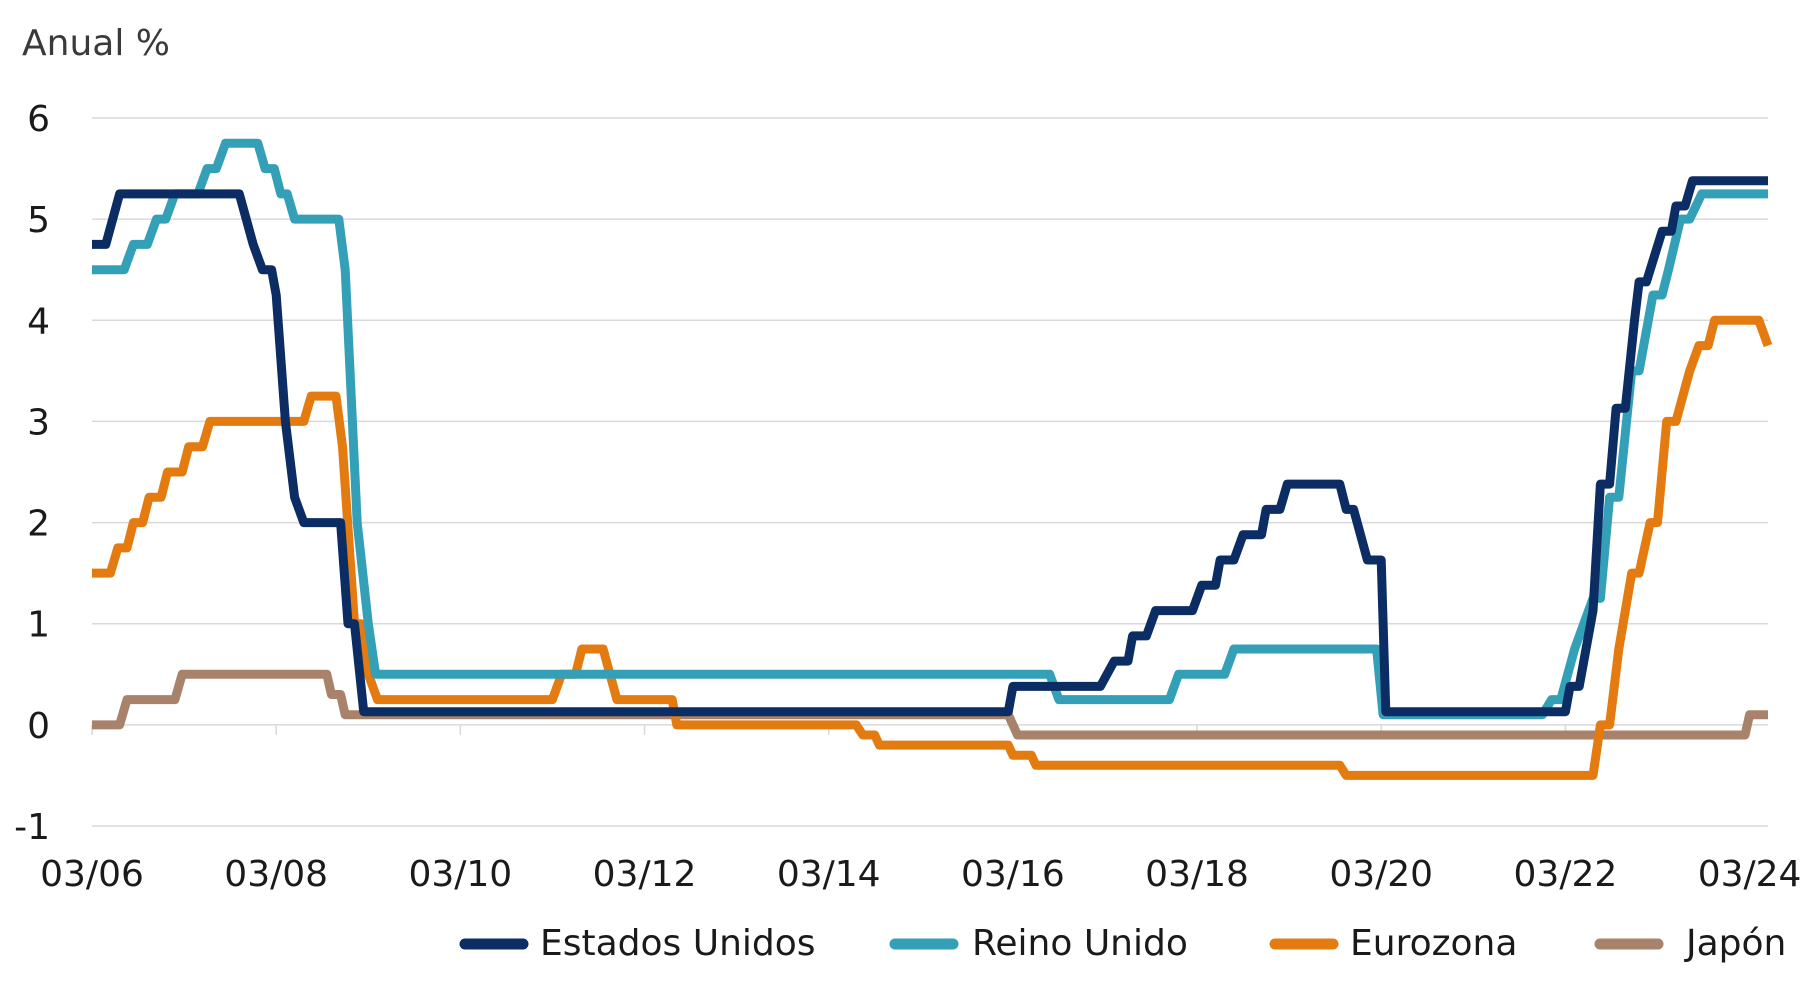 The image size is (1800, 1000). I want to click on y-tick-label: 2, so click(38, 524).